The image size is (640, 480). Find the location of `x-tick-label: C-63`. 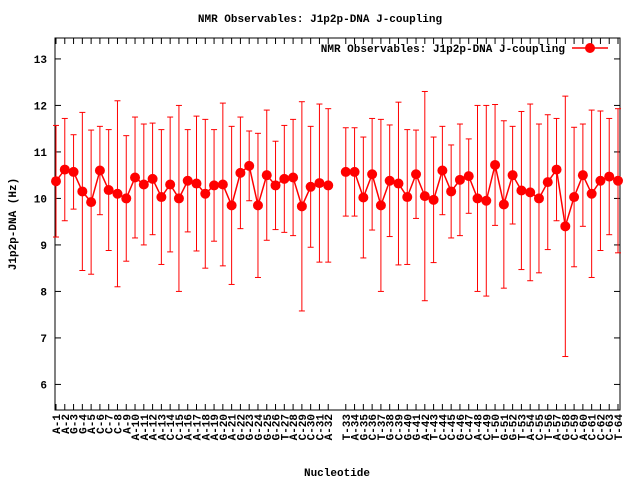

x-tick-label: C-63 is located at coordinates (611, 427).